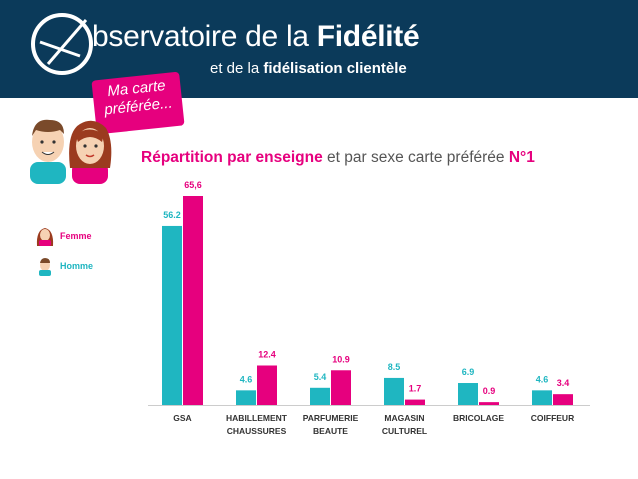 This screenshot has height=479, width=638. Describe the element at coordinates (563, 383) in the screenshot. I see `data-label-femme: 3.4` at that location.